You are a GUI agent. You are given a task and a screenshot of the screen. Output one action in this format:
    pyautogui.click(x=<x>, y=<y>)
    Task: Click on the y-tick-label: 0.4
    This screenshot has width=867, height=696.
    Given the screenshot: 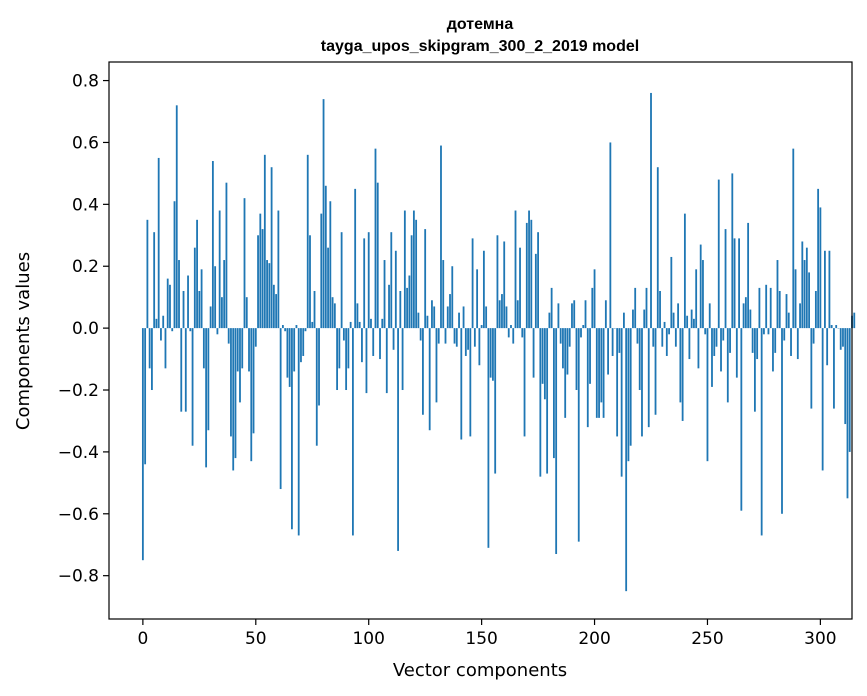 What is the action you would take?
    pyautogui.click(x=85, y=205)
    